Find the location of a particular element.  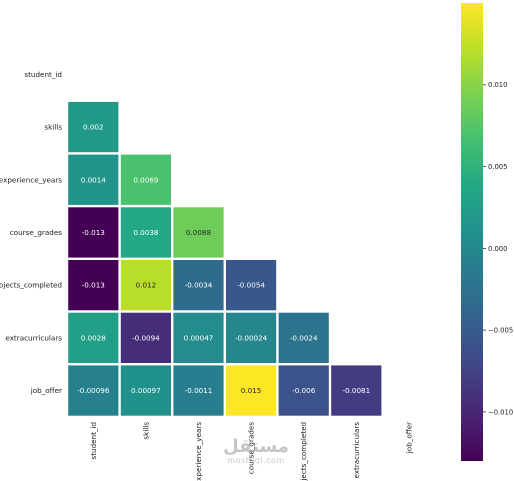

heatmap-cell-label-job_offer-student_id: -0.00096 is located at coordinates (93, 390).